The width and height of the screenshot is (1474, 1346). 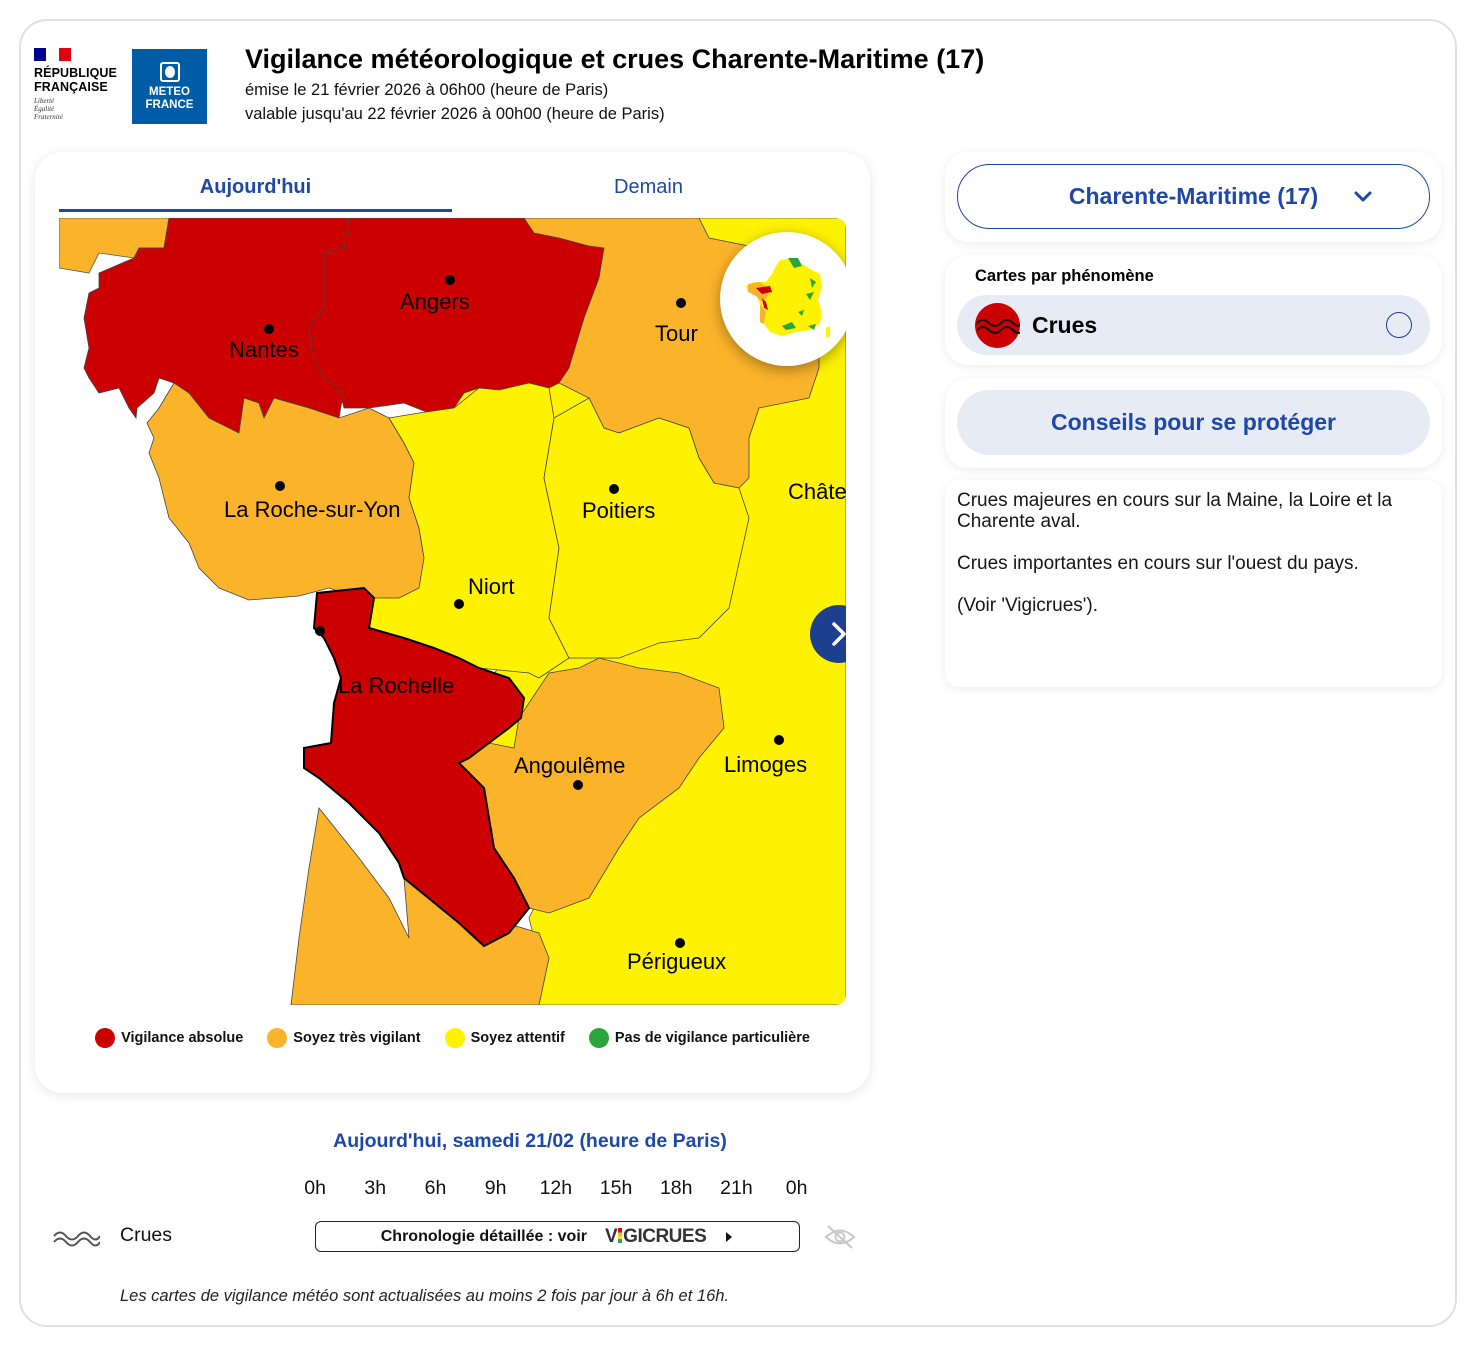 What do you see at coordinates (665, 1236) in the screenshot?
I see `vigicrues-logo-post: GICRUES` at bounding box center [665, 1236].